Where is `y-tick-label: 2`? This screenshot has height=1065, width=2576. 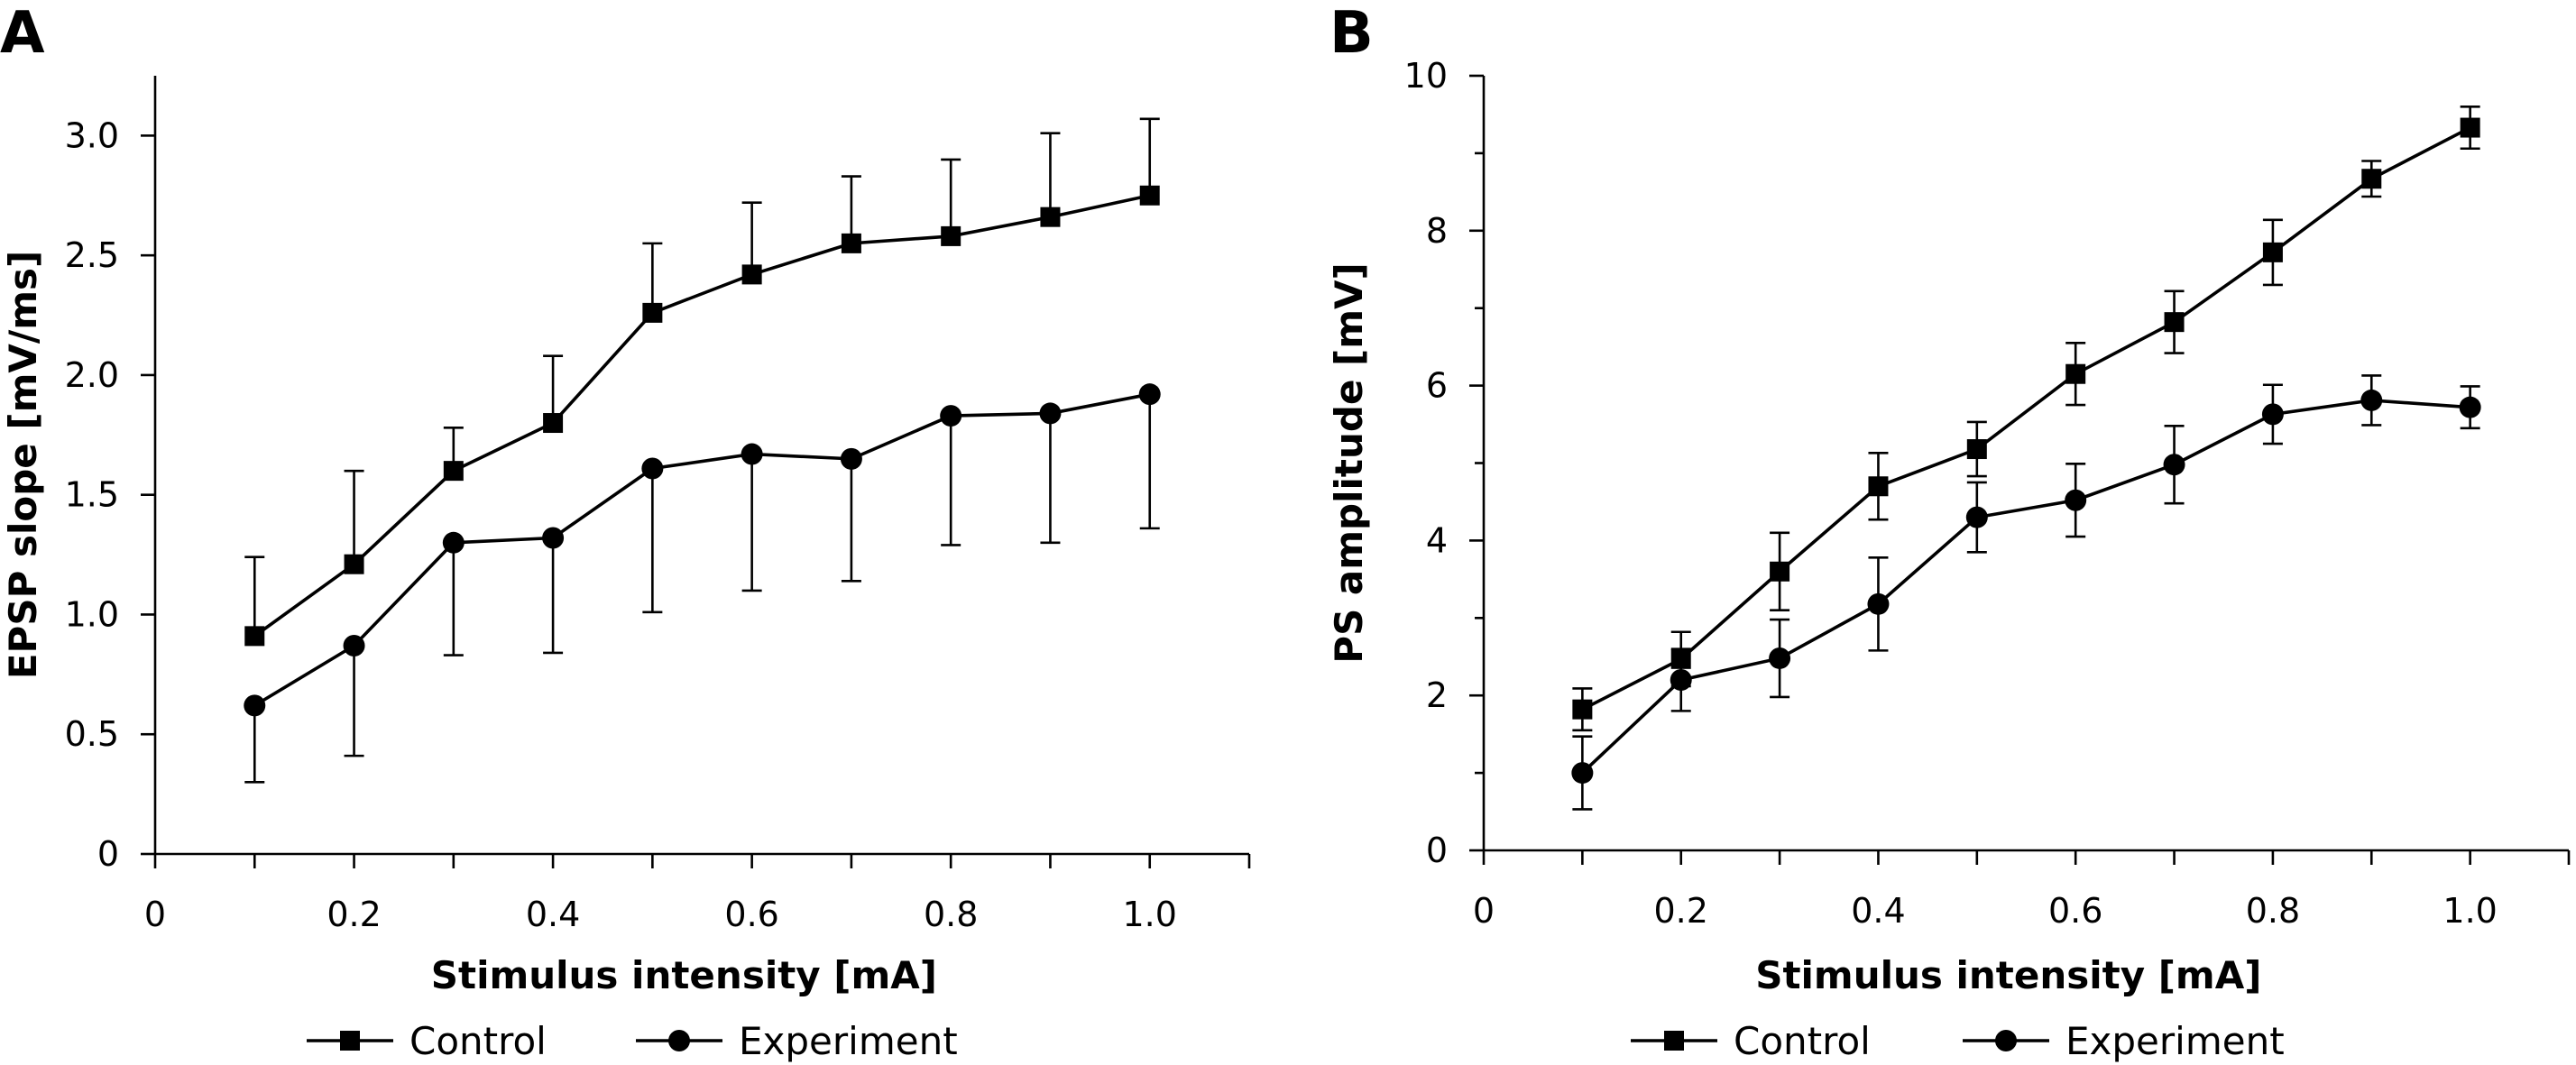
y-tick-label: 2 is located at coordinates (1437, 695).